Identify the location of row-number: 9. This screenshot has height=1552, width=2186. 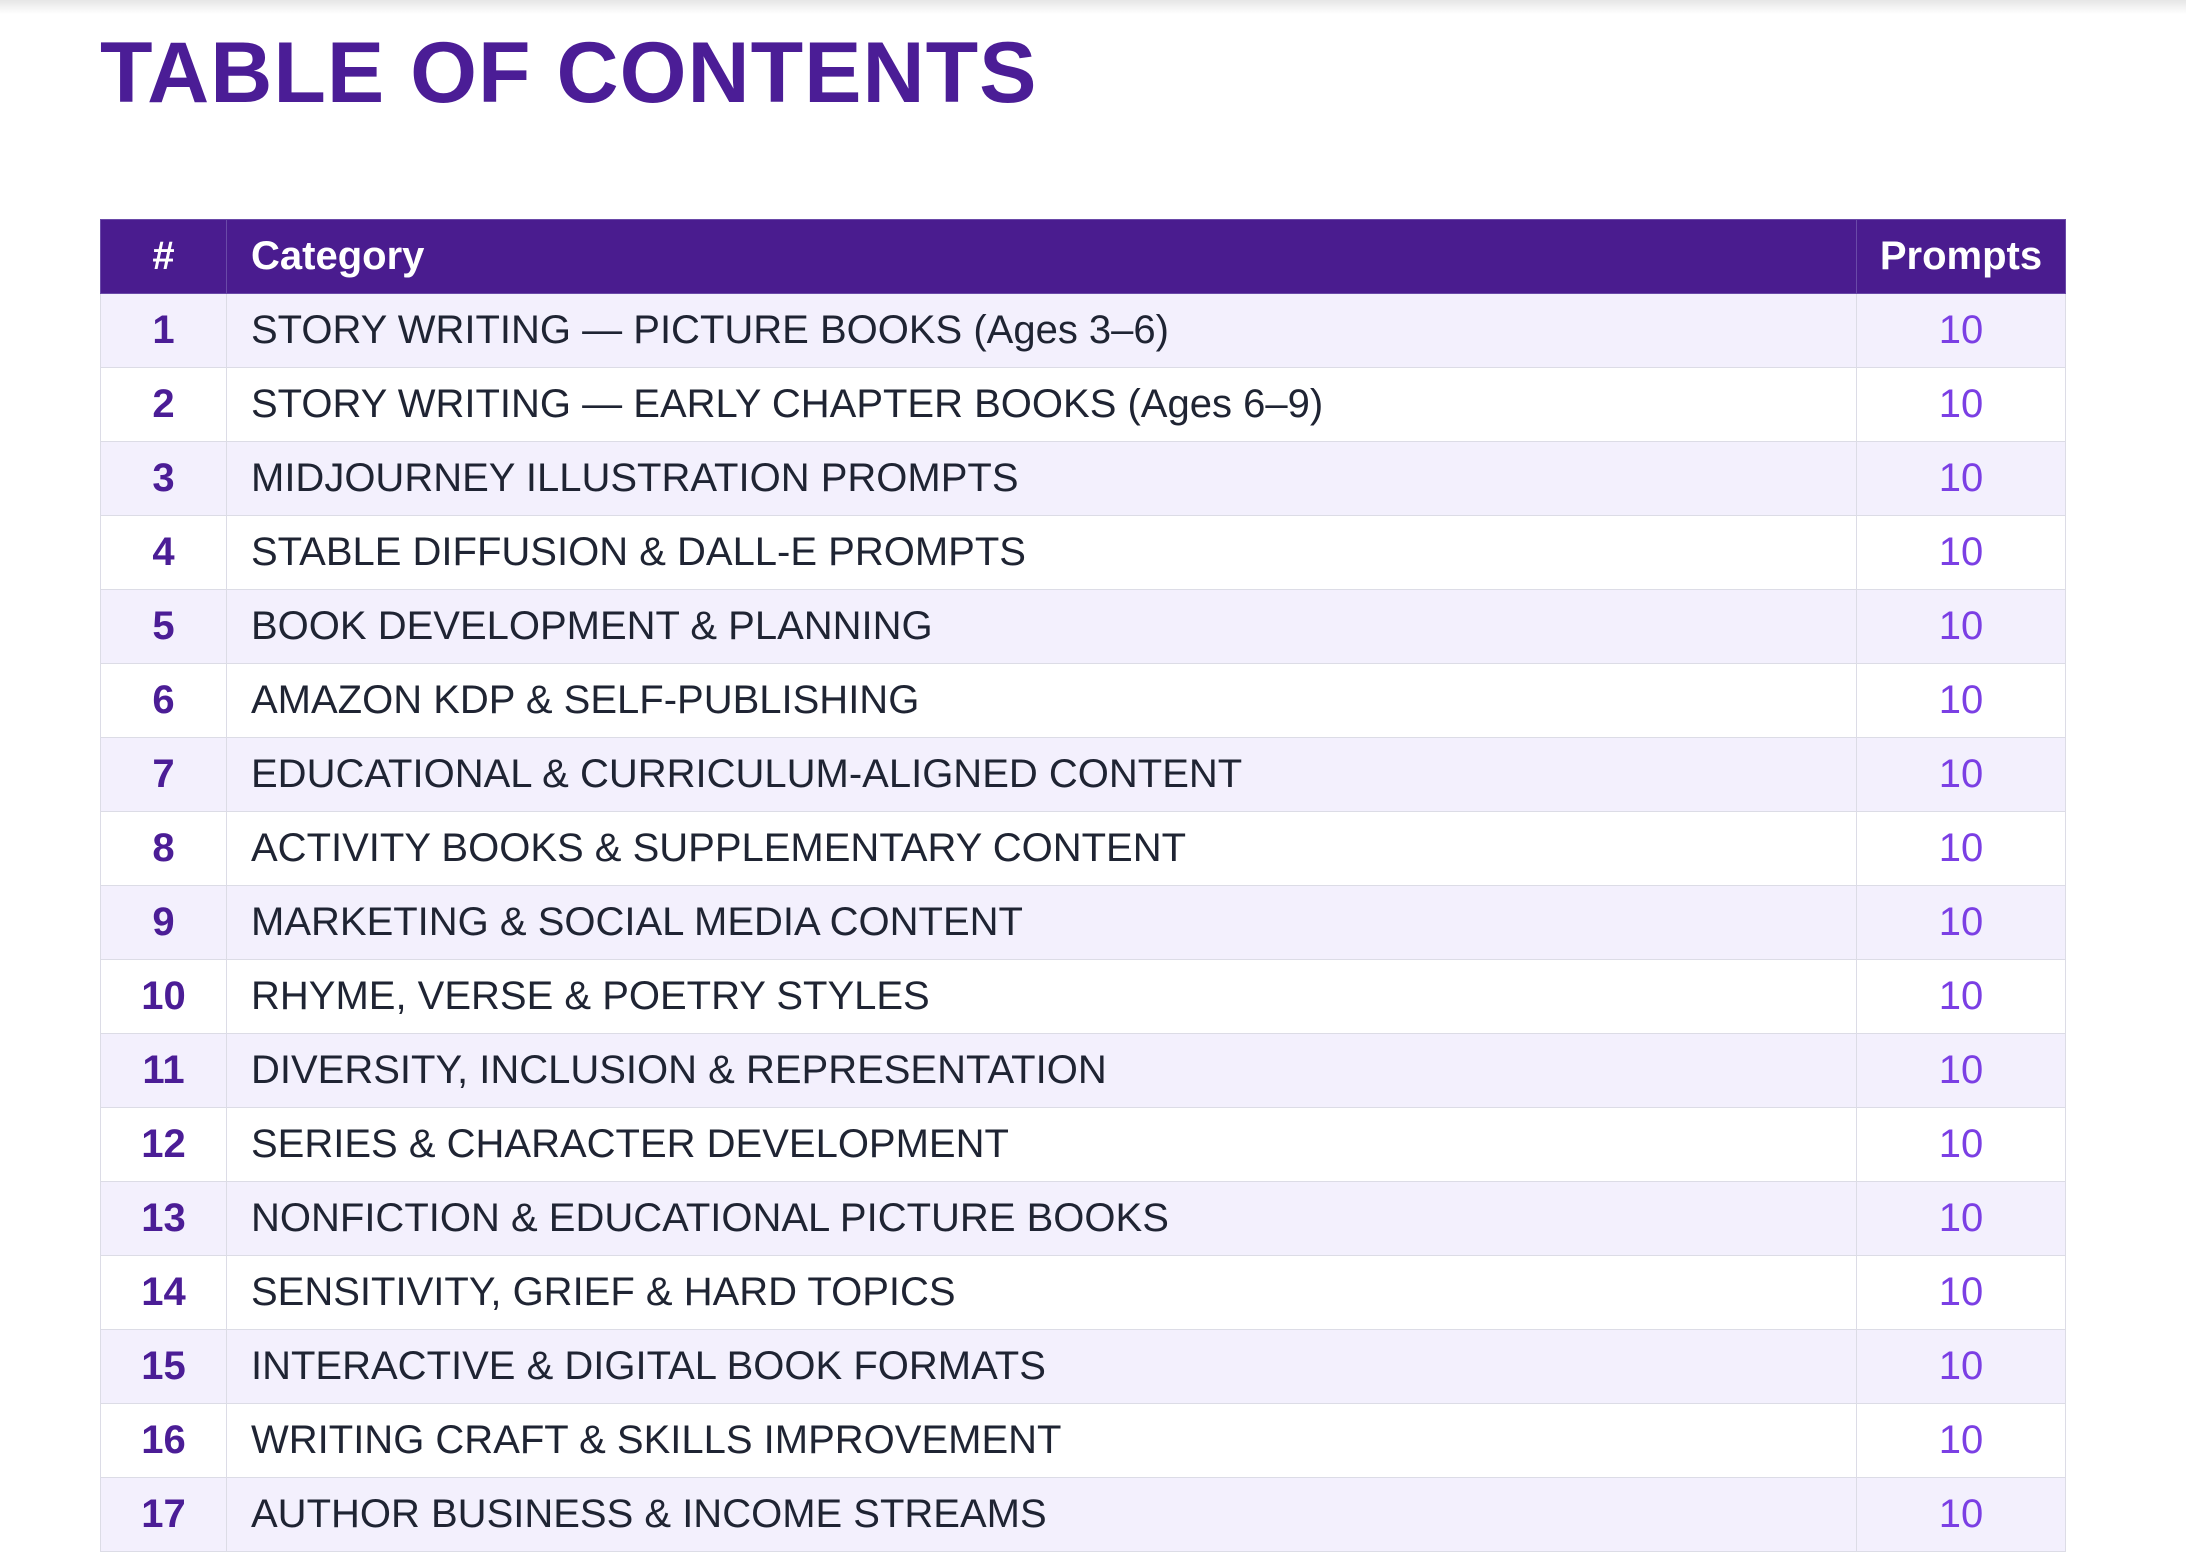
(163, 922).